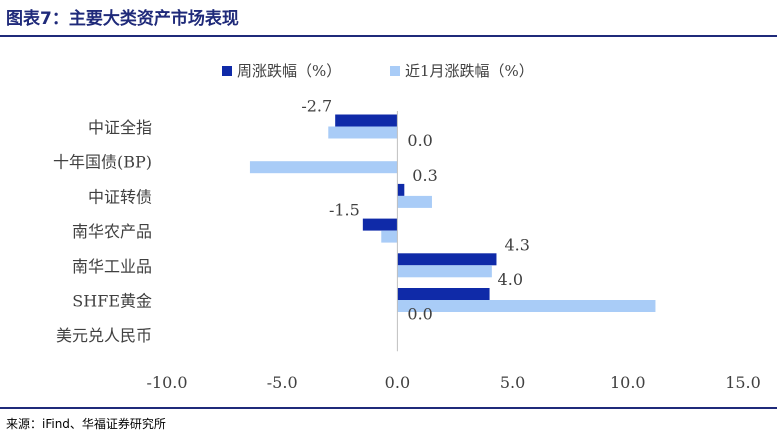  Describe the element at coordinates (378, 71) in the screenshot. I see `legend: 周涨跌幅（%） 近1月涨跌幅（%）` at that location.